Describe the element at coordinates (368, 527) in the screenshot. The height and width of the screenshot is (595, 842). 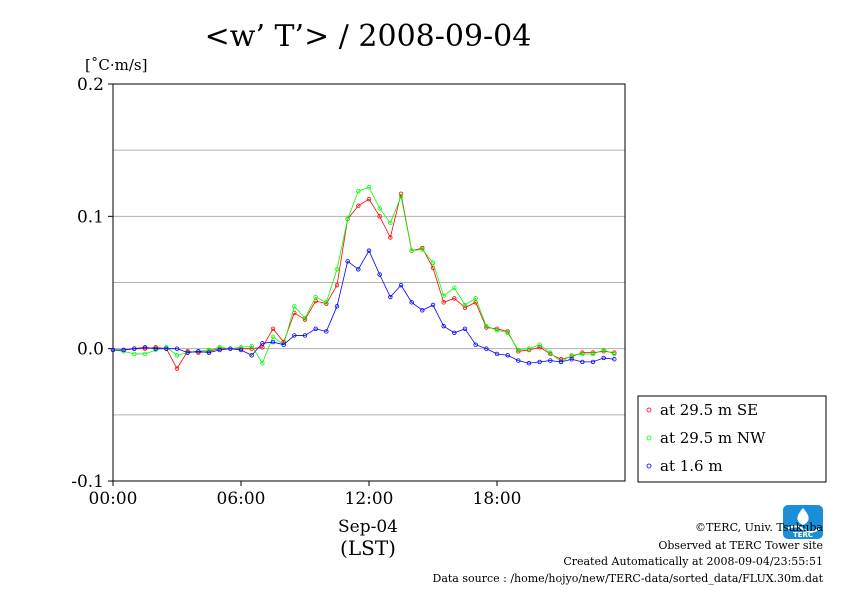
I see `x-axis-label: Sep-04` at that location.